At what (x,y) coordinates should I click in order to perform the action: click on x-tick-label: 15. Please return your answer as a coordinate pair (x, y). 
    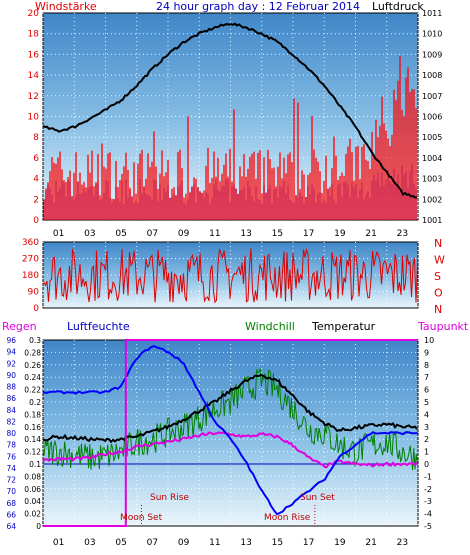
    Looking at the image, I should click on (277, 234).